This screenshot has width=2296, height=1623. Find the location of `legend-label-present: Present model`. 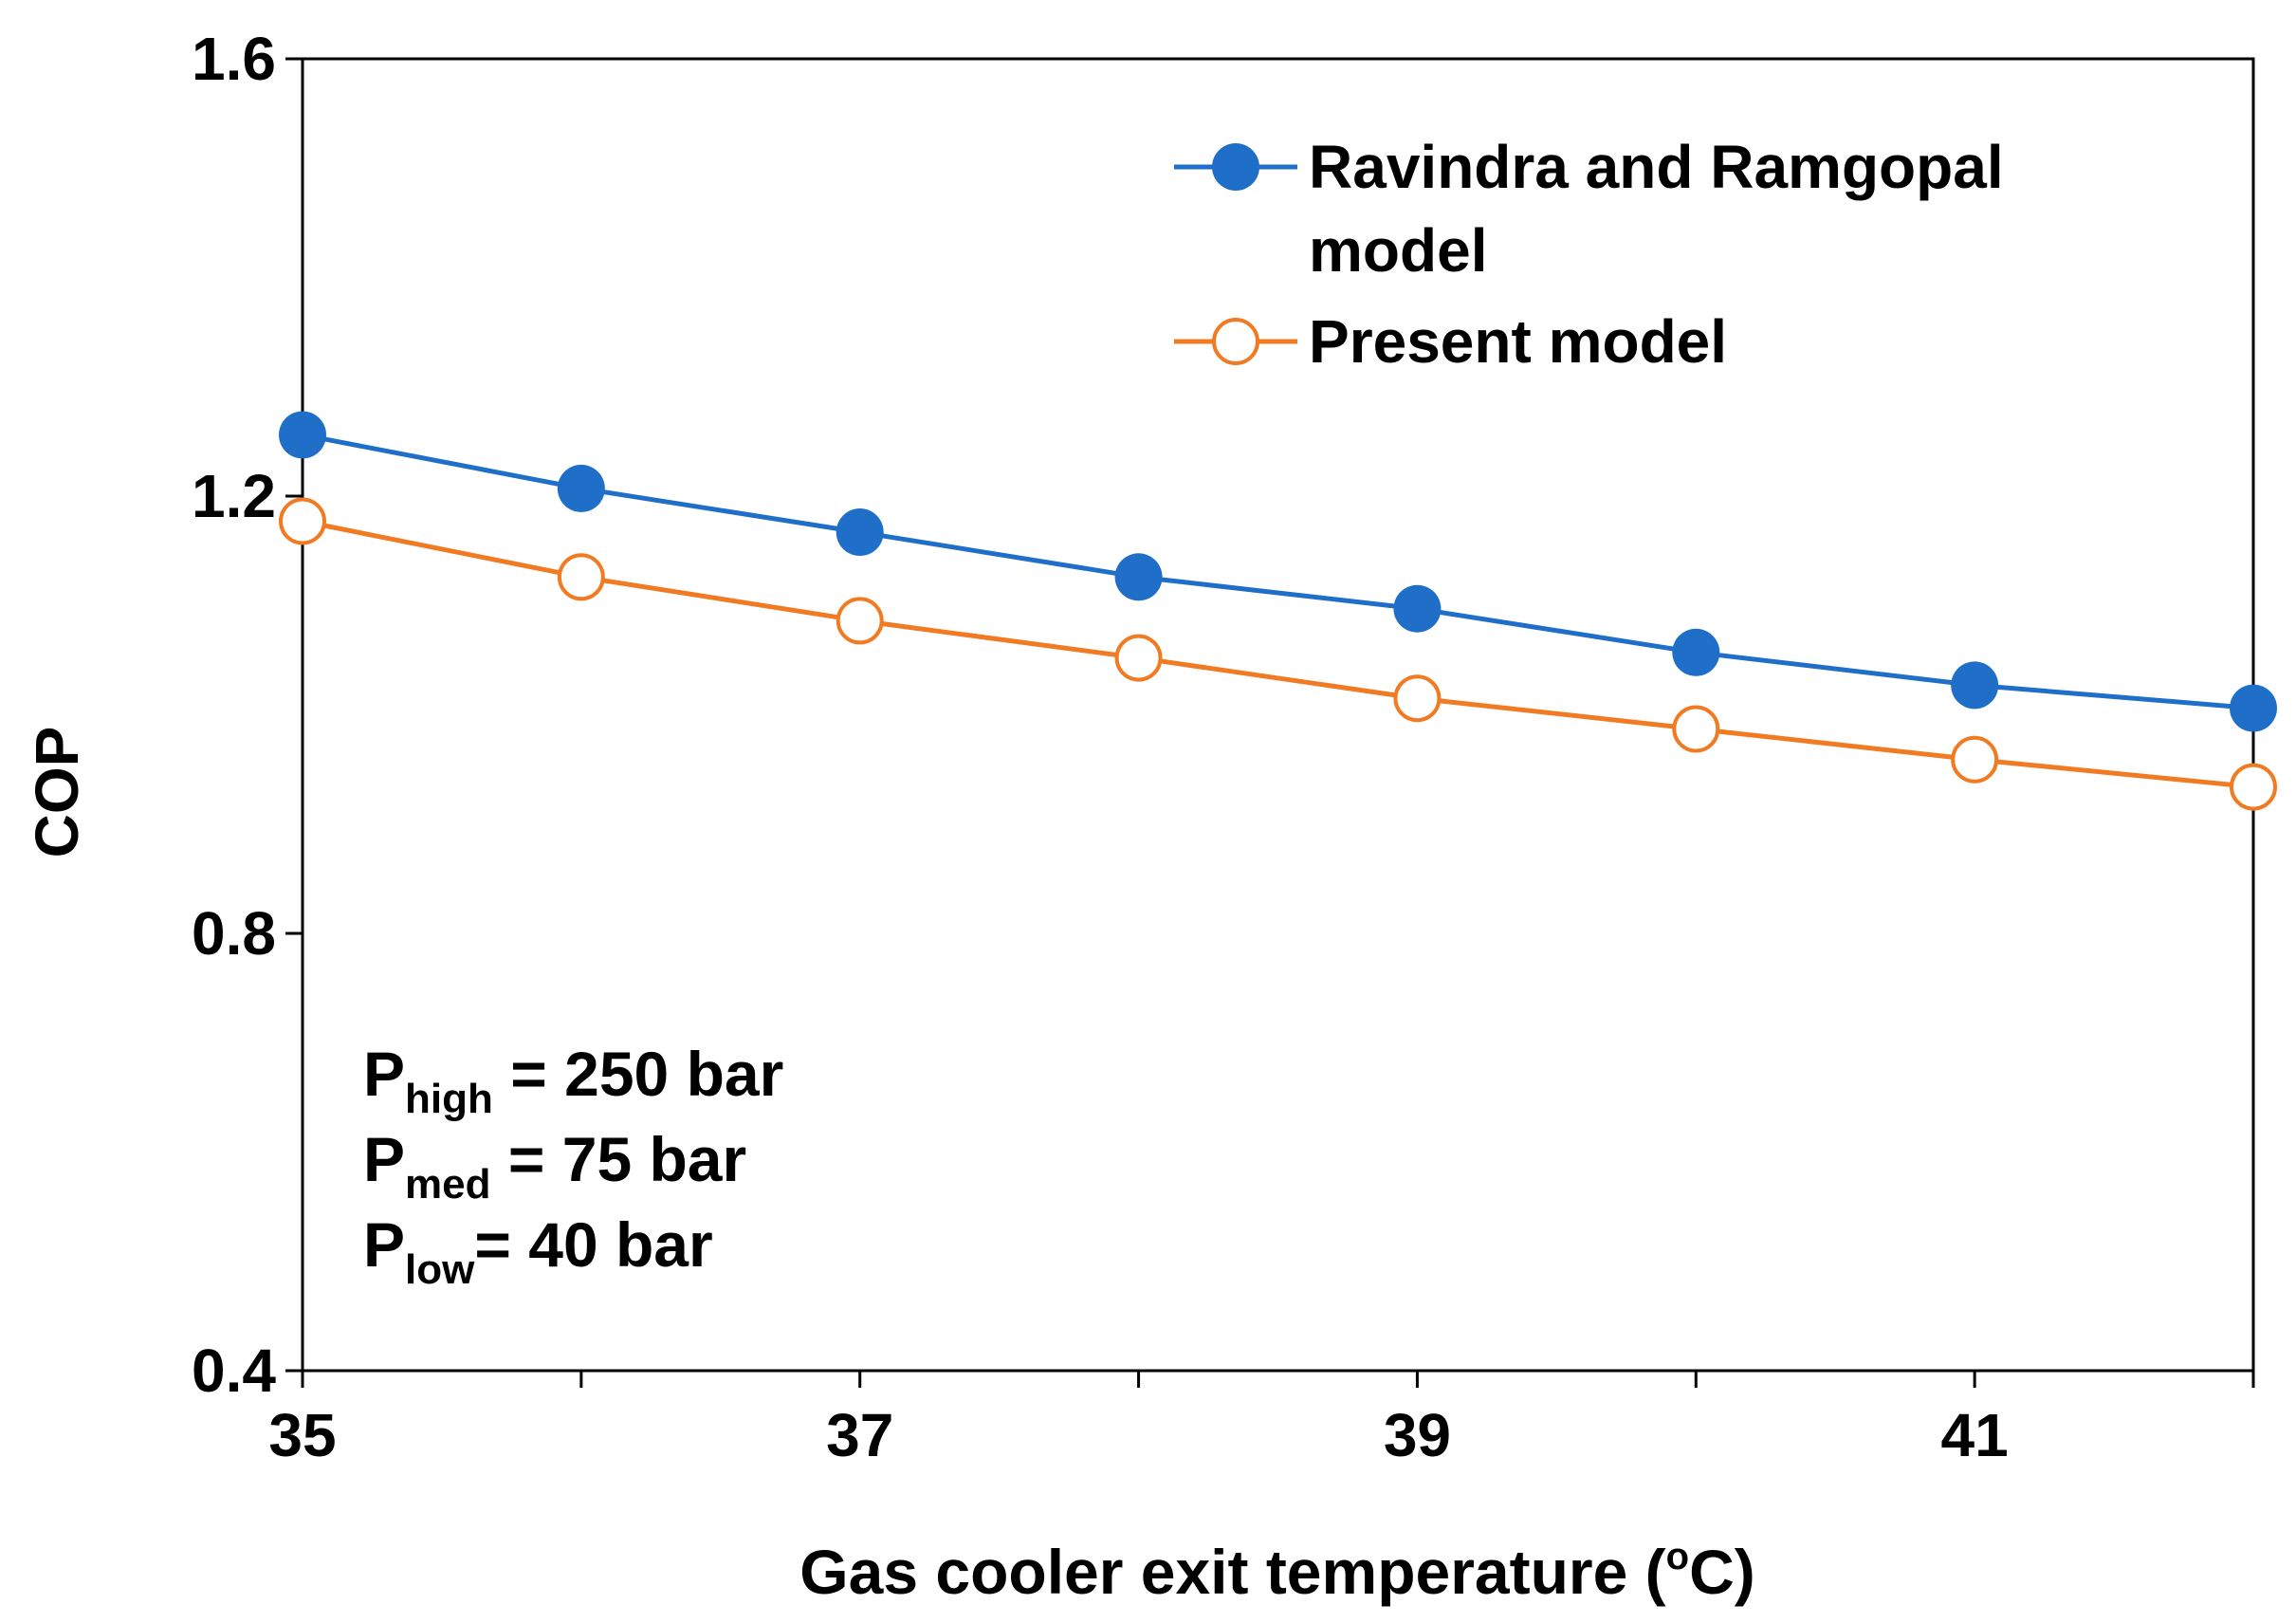

legend-label-present: Present model is located at coordinates (1518, 341).